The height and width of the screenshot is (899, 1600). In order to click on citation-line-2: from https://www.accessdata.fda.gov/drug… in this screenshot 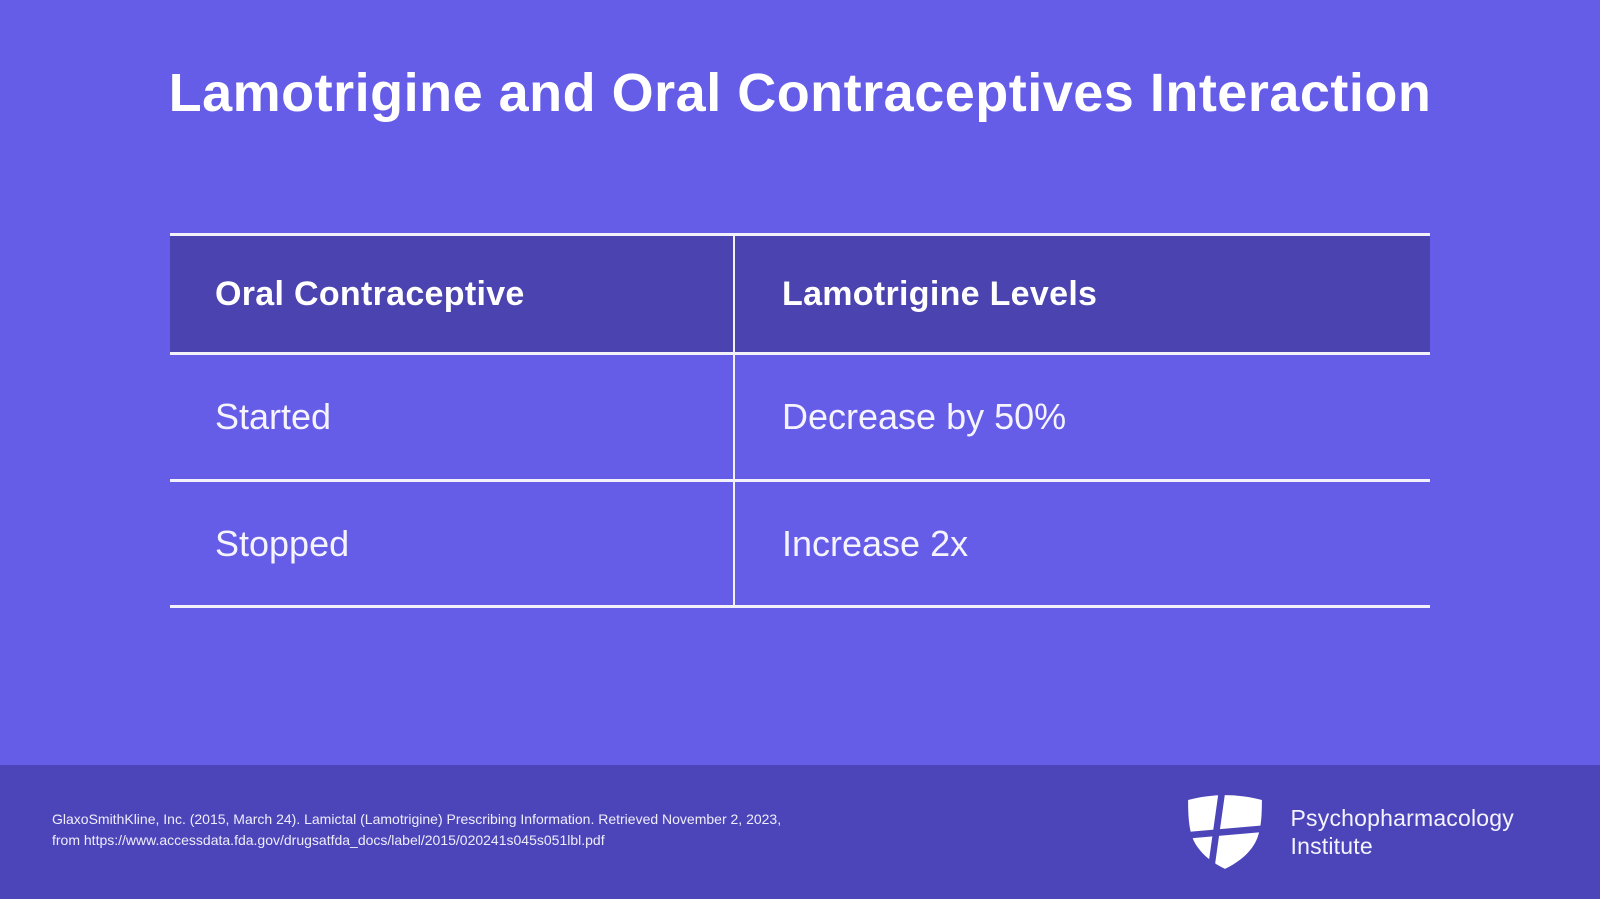, I will do `click(328, 840)`.